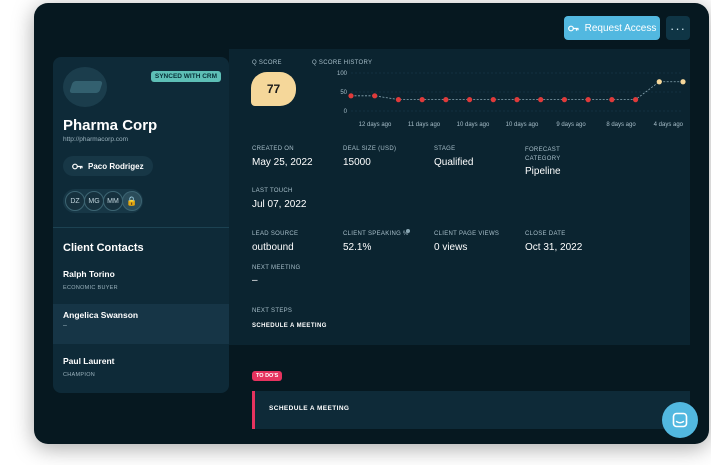 This screenshot has width=711, height=465. What do you see at coordinates (141, 280) in the screenshot?
I see `contact-item: Ralph Torino ECONOMIC BUYER` at bounding box center [141, 280].